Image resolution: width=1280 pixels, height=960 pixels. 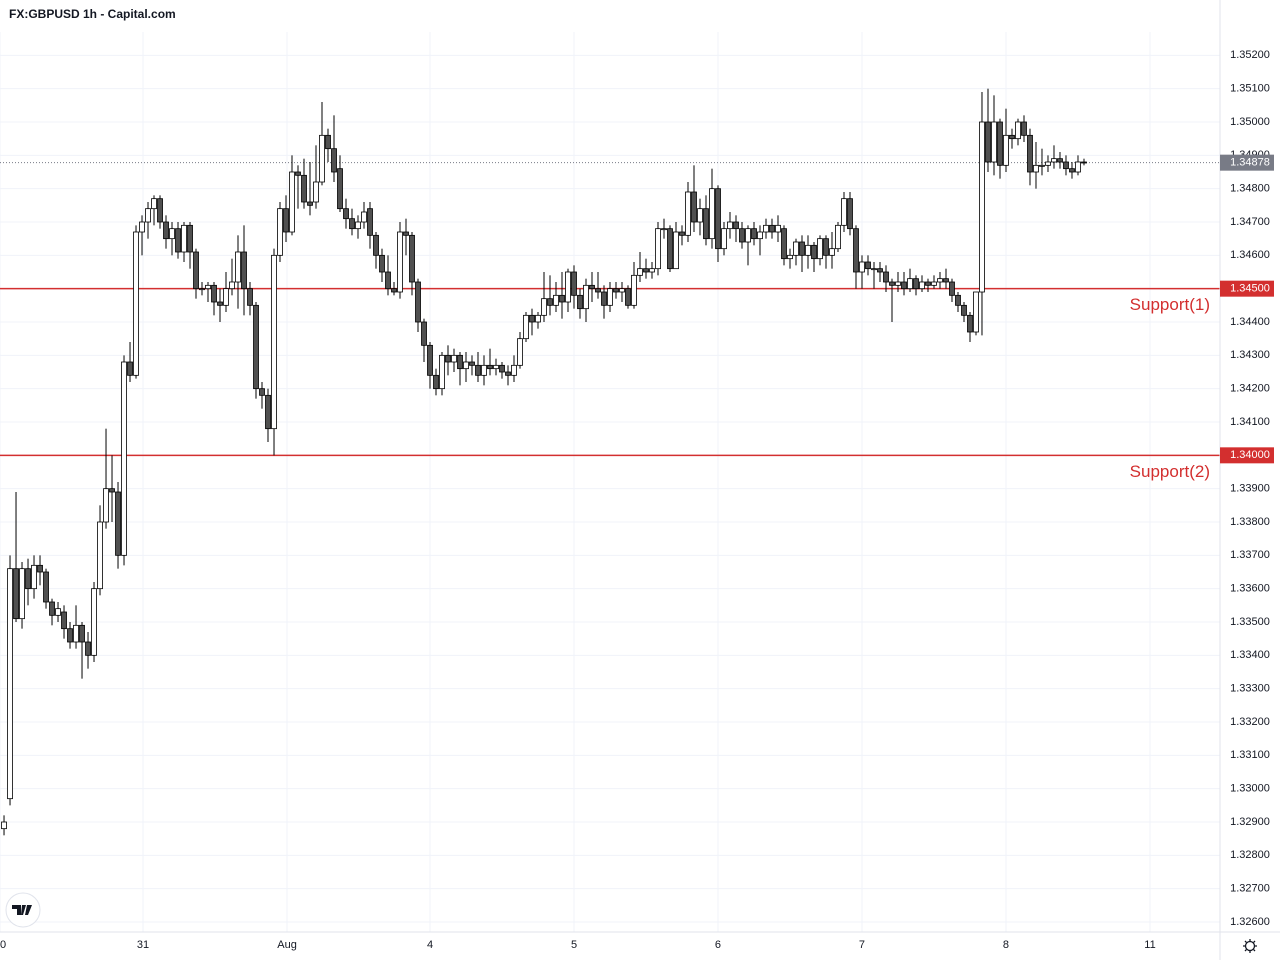 I want to click on y-tick-label: 1.34800, so click(x=1250, y=189).